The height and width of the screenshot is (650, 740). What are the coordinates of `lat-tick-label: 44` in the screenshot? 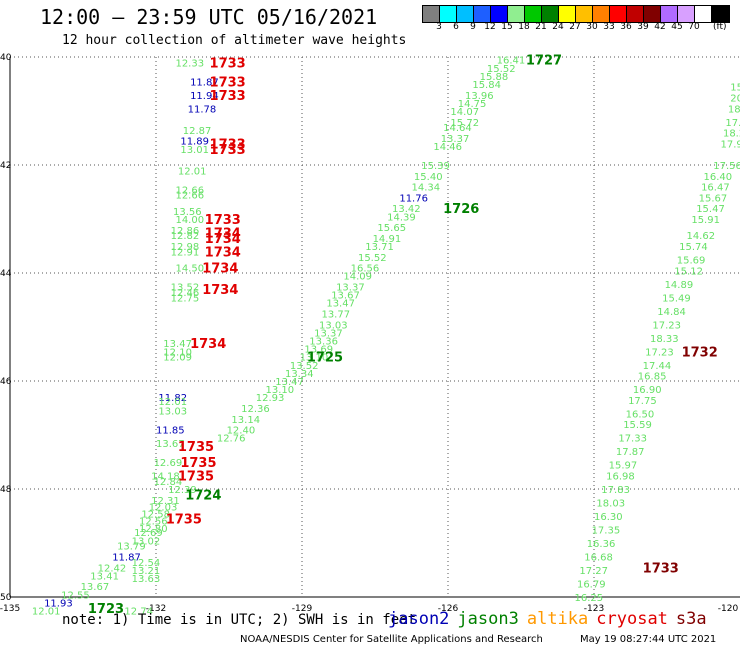 It's located at (6, 274).